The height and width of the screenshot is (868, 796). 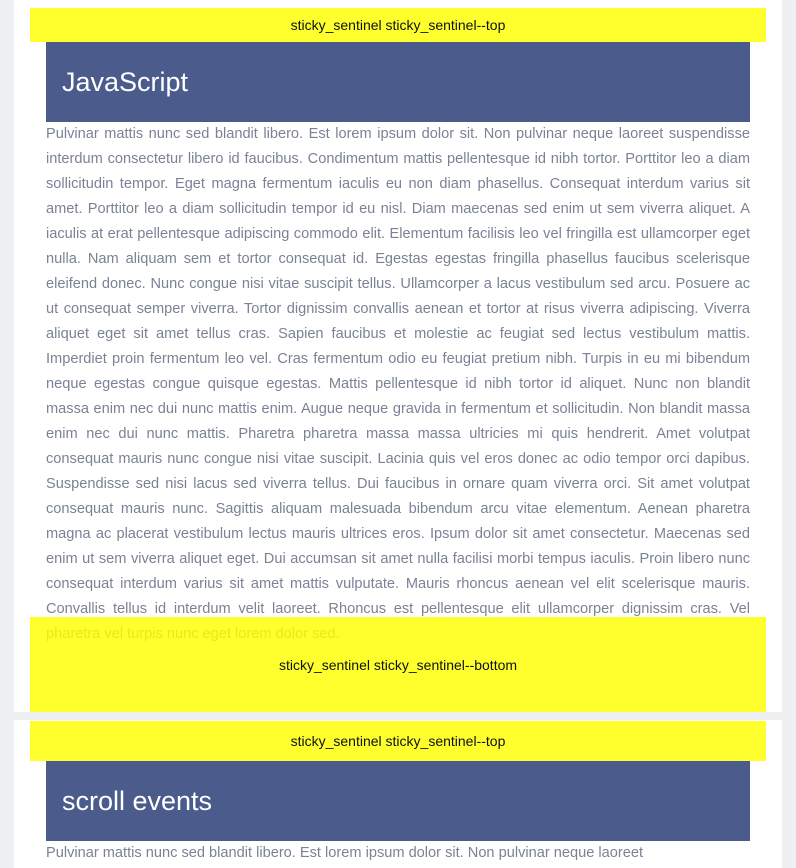 I want to click on left-gutter, so click(x=7, y=434).